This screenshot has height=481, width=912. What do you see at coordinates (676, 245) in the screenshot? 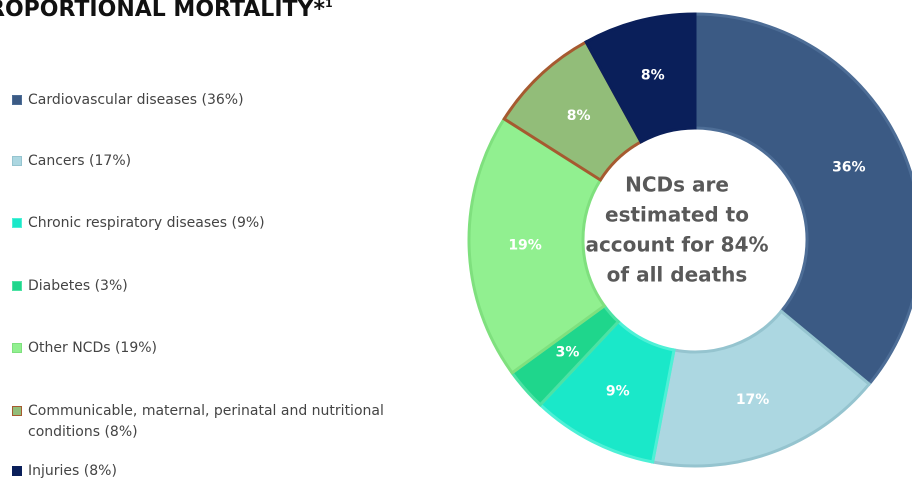
I see `center-text: account for 84%` at bounding box center [676, 245].